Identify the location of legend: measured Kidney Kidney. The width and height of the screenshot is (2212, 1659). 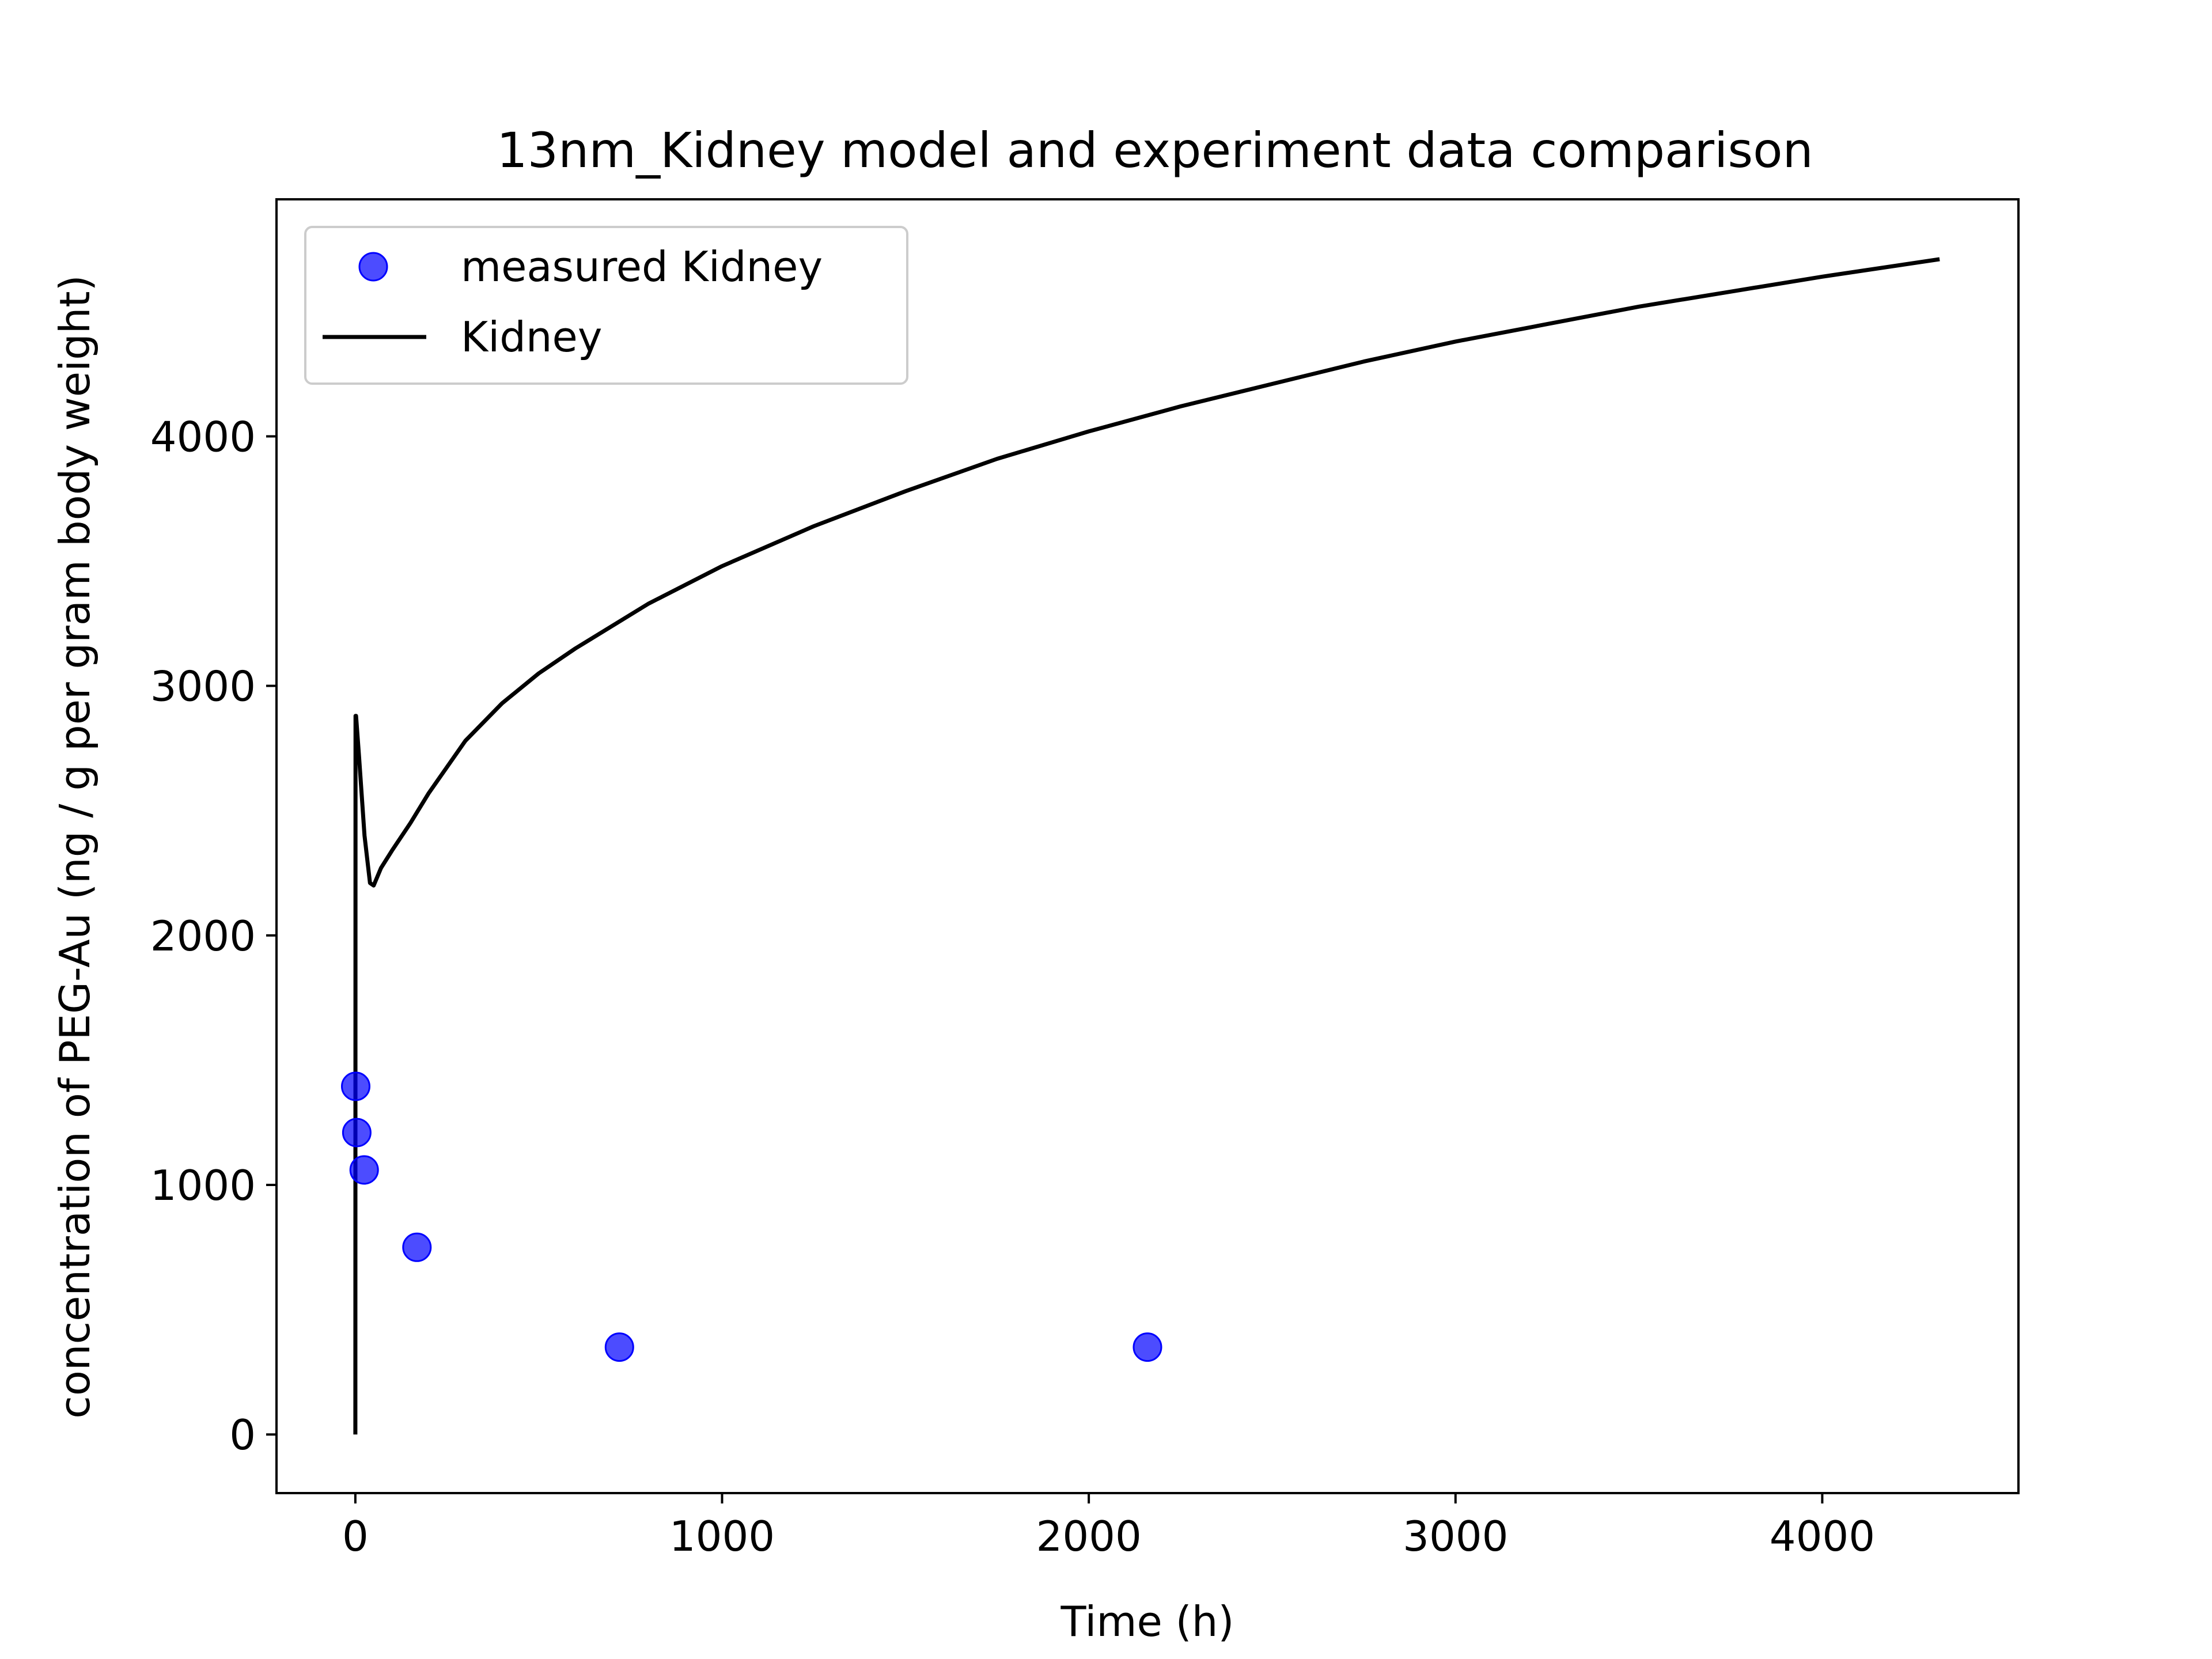
(606, 305).